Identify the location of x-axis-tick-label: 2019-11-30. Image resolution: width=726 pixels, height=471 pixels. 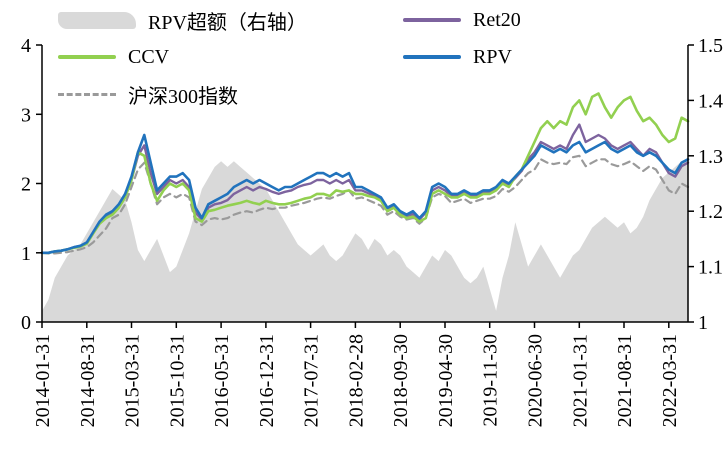
(491, 380).